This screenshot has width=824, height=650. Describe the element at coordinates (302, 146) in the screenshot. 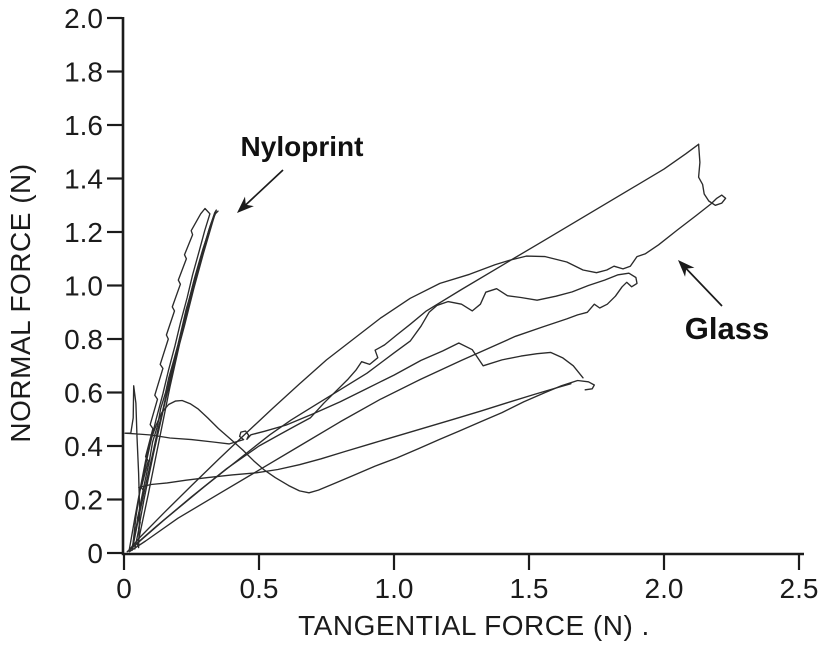

I see `annotation-nyloprint-label: Nyloprint` at that location.